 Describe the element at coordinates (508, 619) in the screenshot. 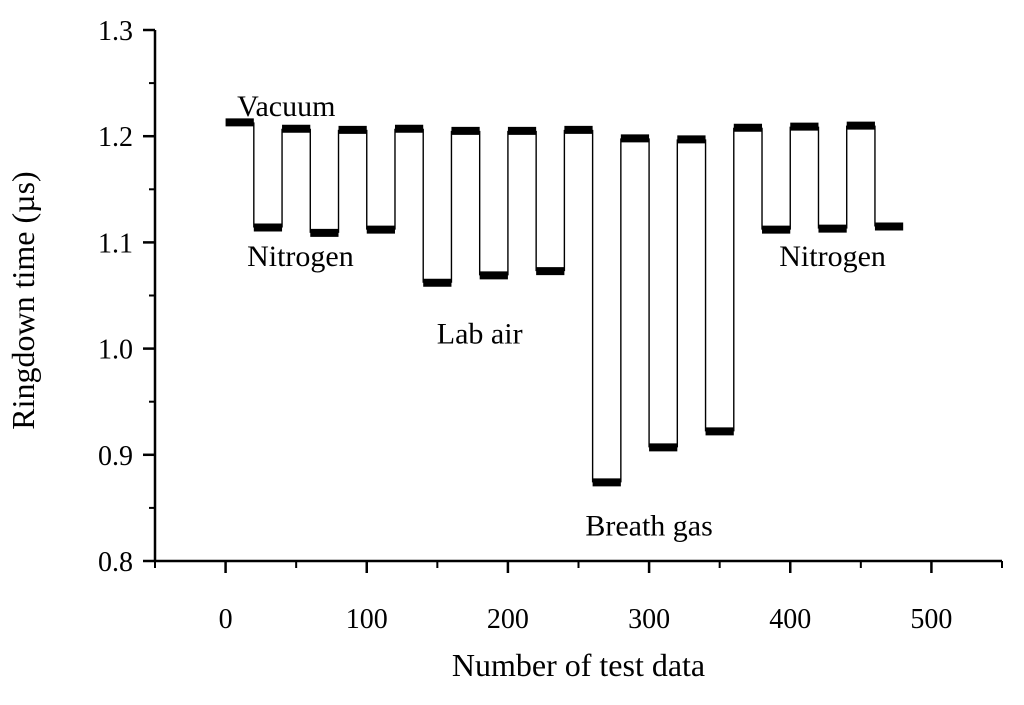

I see `x-tick-label: 200` at that location.